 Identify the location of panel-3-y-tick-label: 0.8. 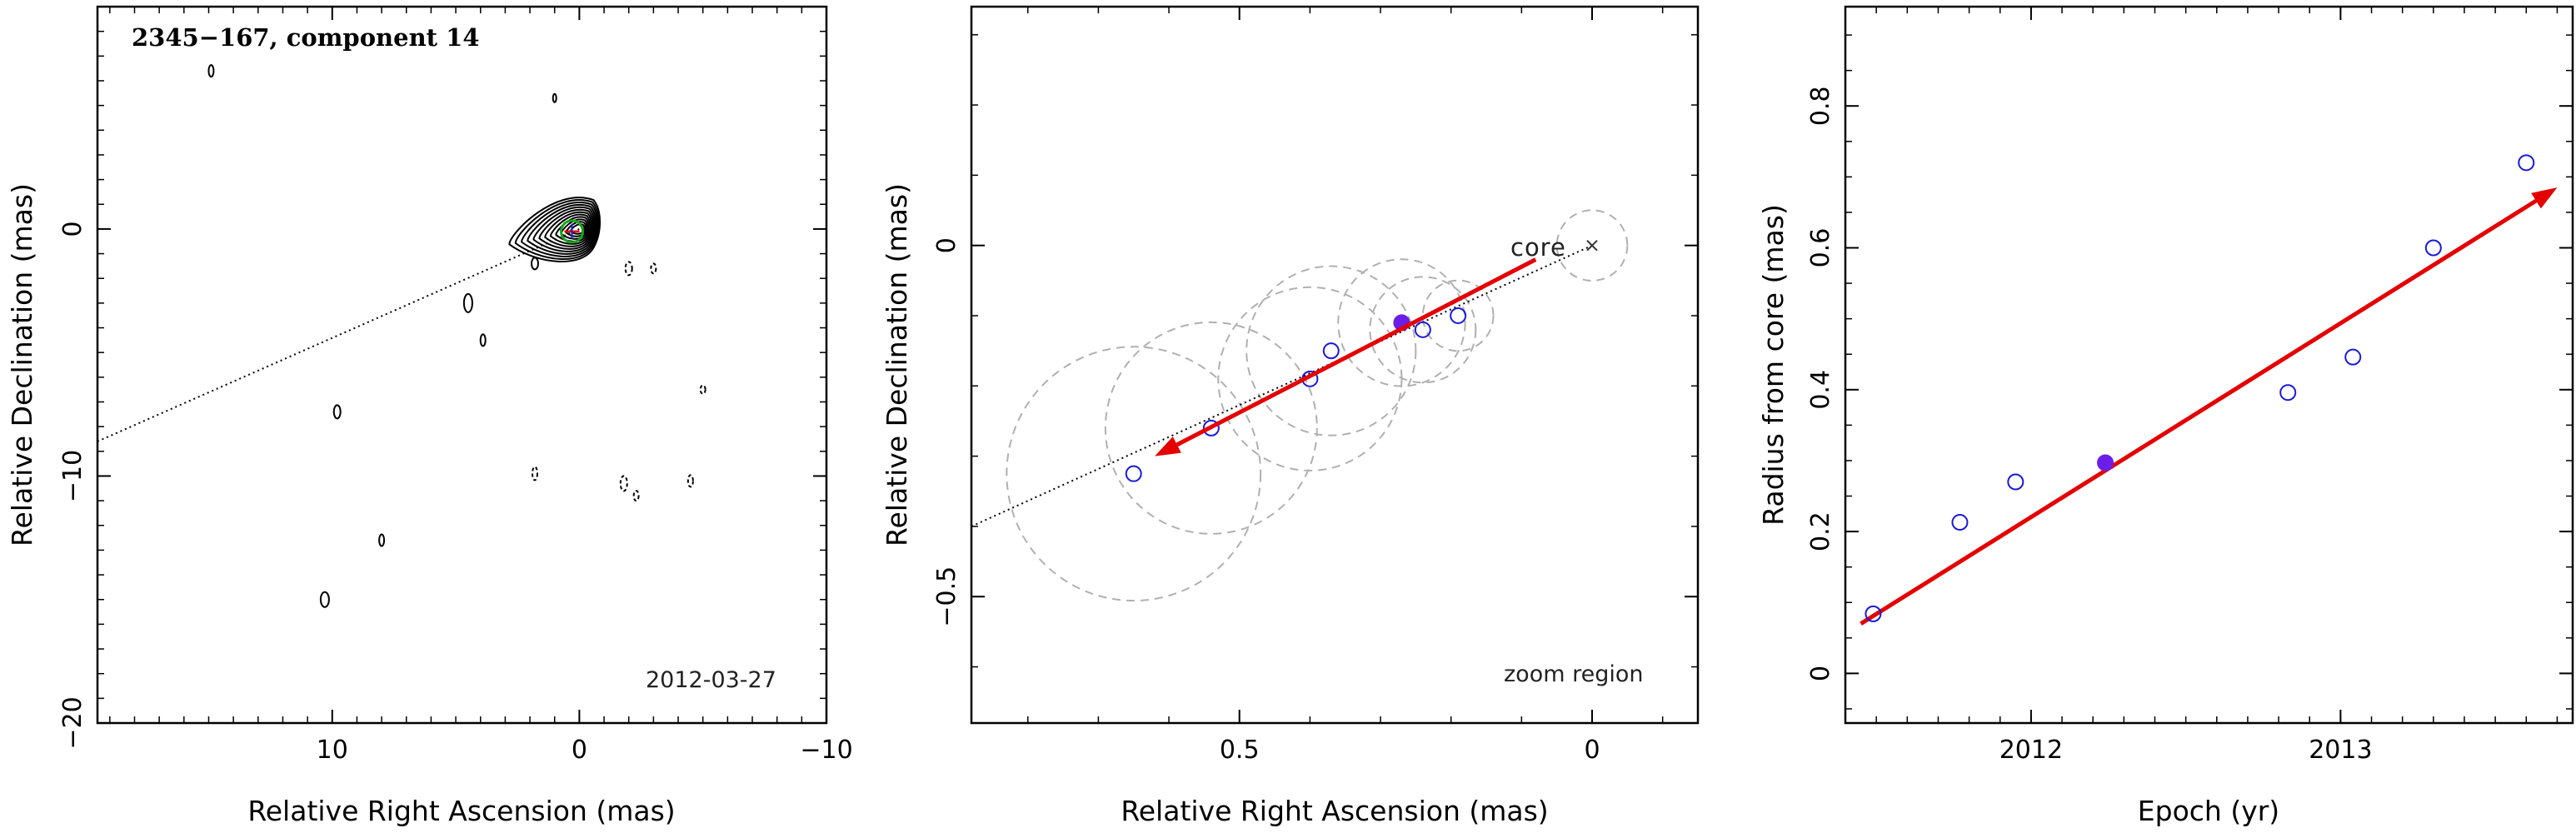
(1820, 106).